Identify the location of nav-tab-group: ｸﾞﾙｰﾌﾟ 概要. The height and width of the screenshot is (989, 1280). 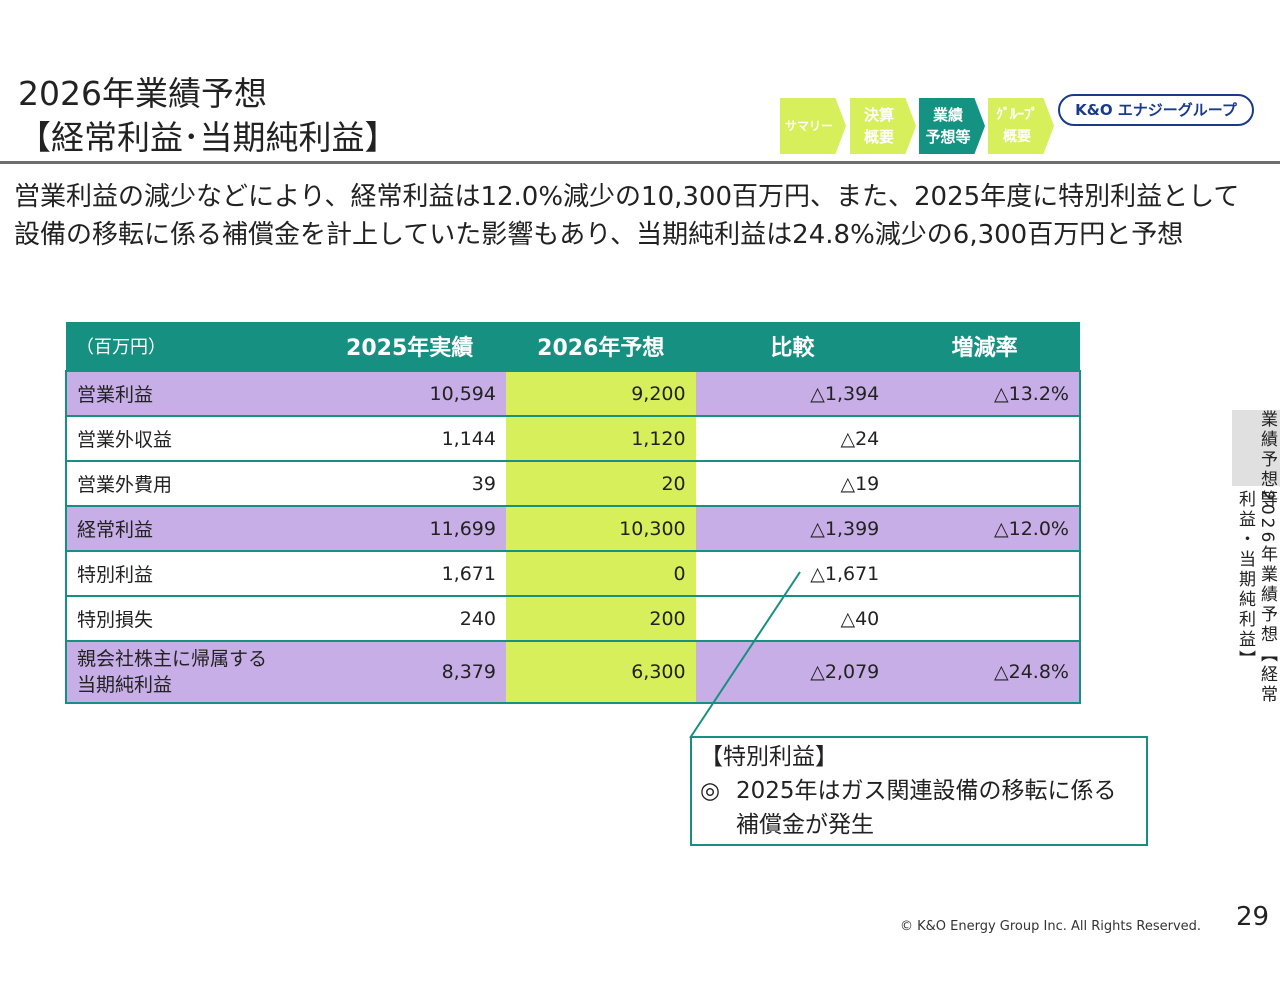
(1021, 126).